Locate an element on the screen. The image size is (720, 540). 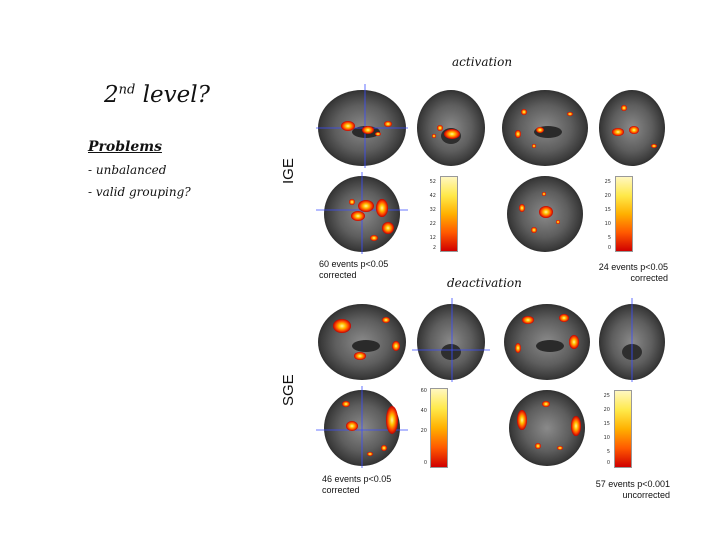
title-rest: level? is located at coordinates (172, 95).